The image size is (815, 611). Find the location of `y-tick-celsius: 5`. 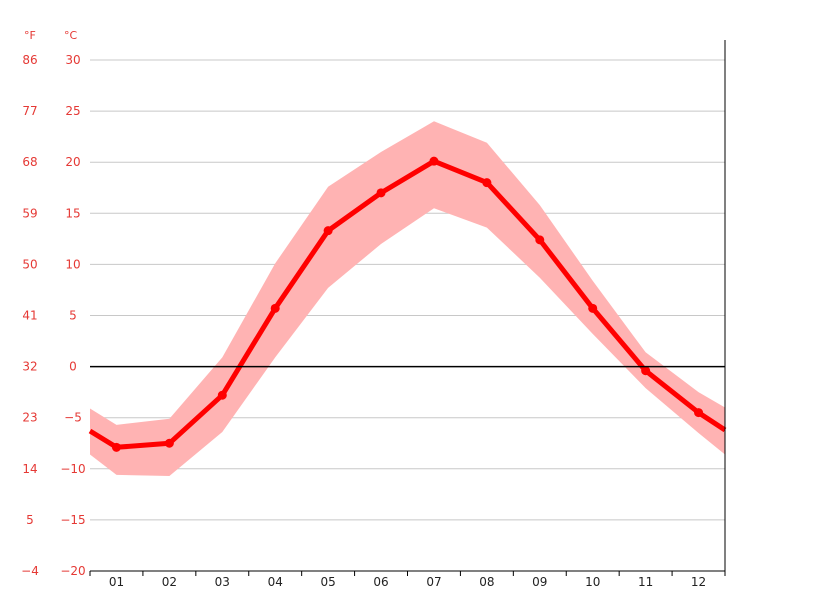

y-tick-celsius: 5 is located at coordinates (73, 316).